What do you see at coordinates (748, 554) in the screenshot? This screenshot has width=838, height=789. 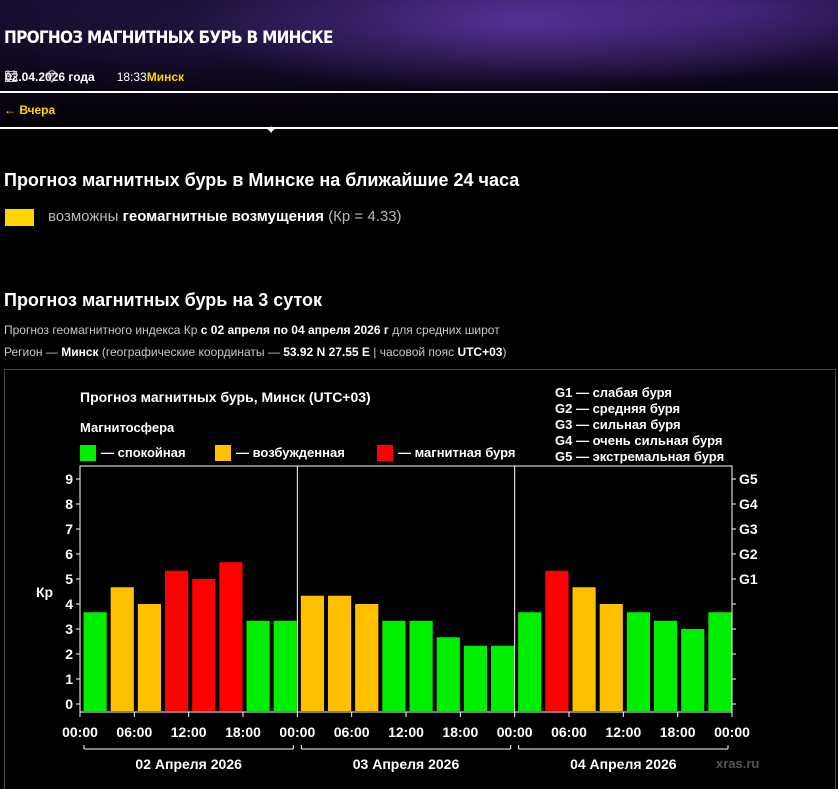 I see `storm-level-label: G2` at bounding box center [748, 554].